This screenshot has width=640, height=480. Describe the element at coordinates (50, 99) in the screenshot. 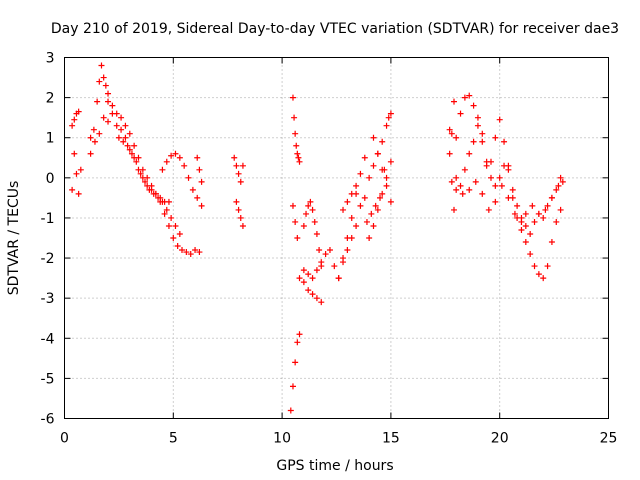

I see `y-tick-label: 2` at that location.